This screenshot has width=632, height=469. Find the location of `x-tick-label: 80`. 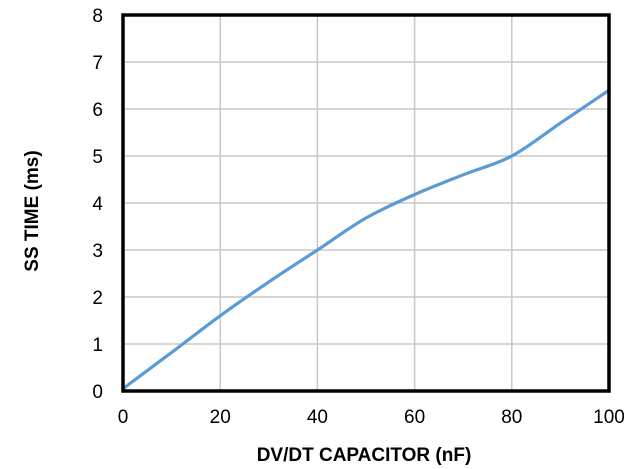

x-tick-label: 80 is located at coordinates (511, 417).